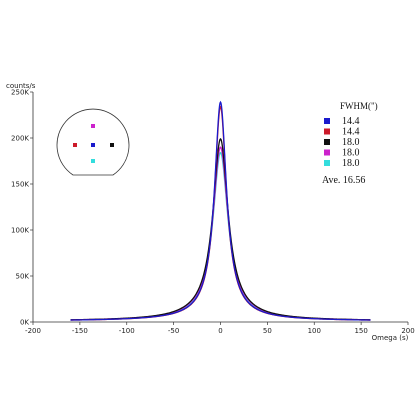  What do you see at coordinates (24, 323) in the screenshot?
I see `y-tick-label: 0K` at bounding box center [24, 323].